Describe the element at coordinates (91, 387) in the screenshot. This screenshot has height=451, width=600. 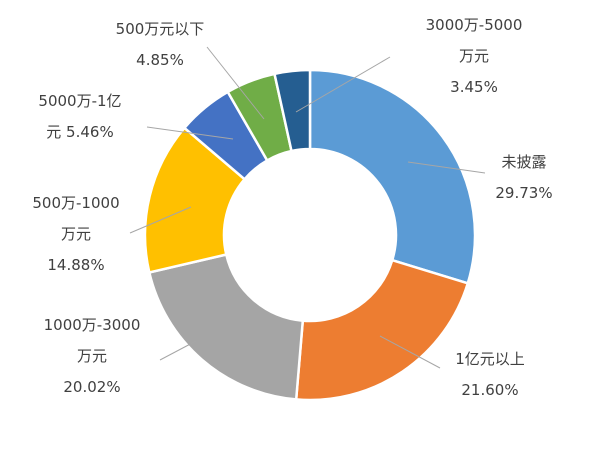
I see `slice-value-label: 20.02%` at that location.